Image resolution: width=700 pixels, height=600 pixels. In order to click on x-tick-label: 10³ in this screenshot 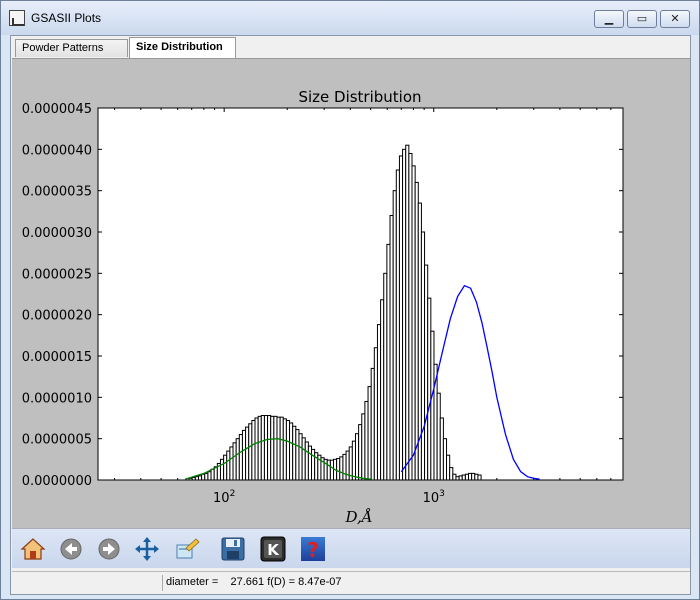, I will do `click(434, 497)`.